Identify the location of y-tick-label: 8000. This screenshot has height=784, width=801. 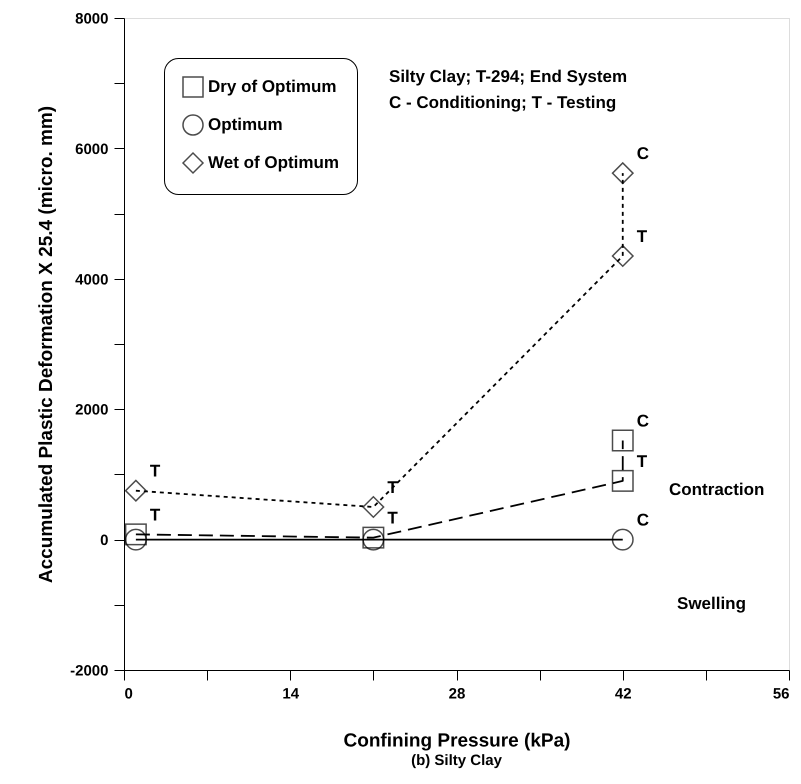
(91, 19).